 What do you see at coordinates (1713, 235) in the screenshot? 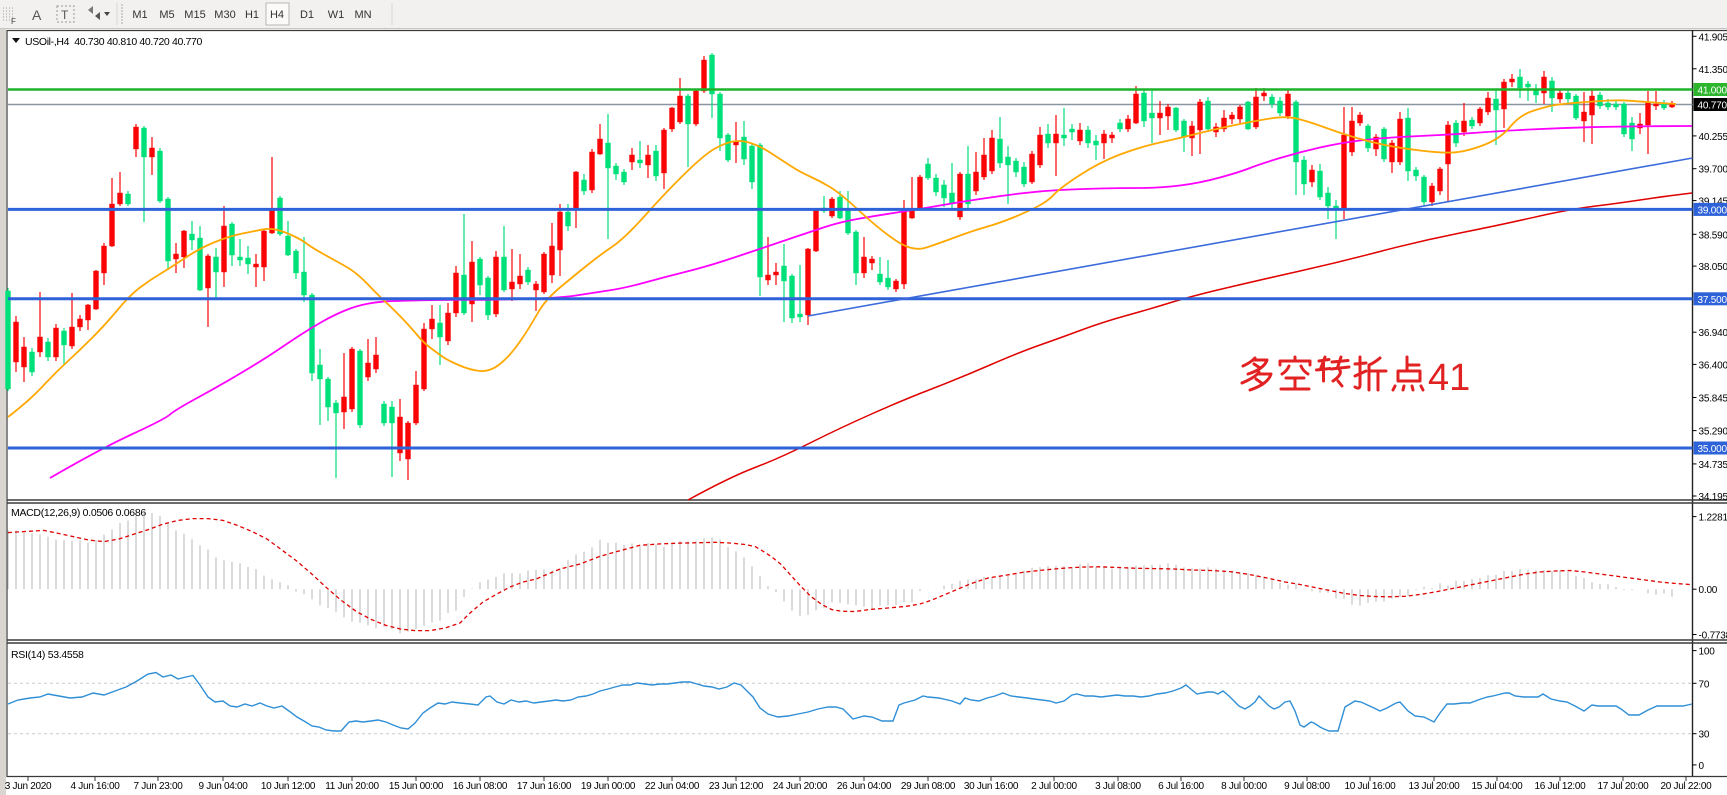
I see `svg-text: 38.590` at bounding box center [1713, 235].